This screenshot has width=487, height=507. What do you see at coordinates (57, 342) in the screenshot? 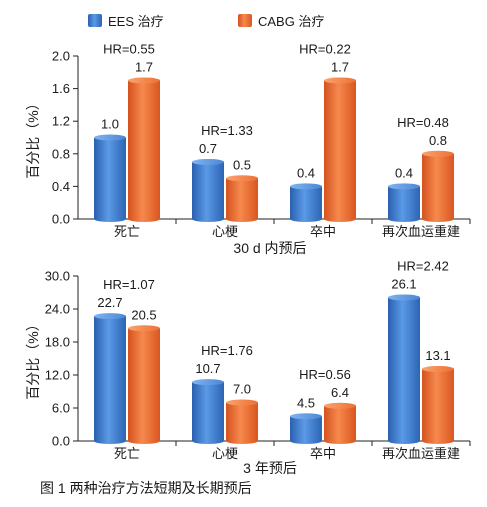
I see `y-tick-label: 18.0` at bounding box center [57, 342].